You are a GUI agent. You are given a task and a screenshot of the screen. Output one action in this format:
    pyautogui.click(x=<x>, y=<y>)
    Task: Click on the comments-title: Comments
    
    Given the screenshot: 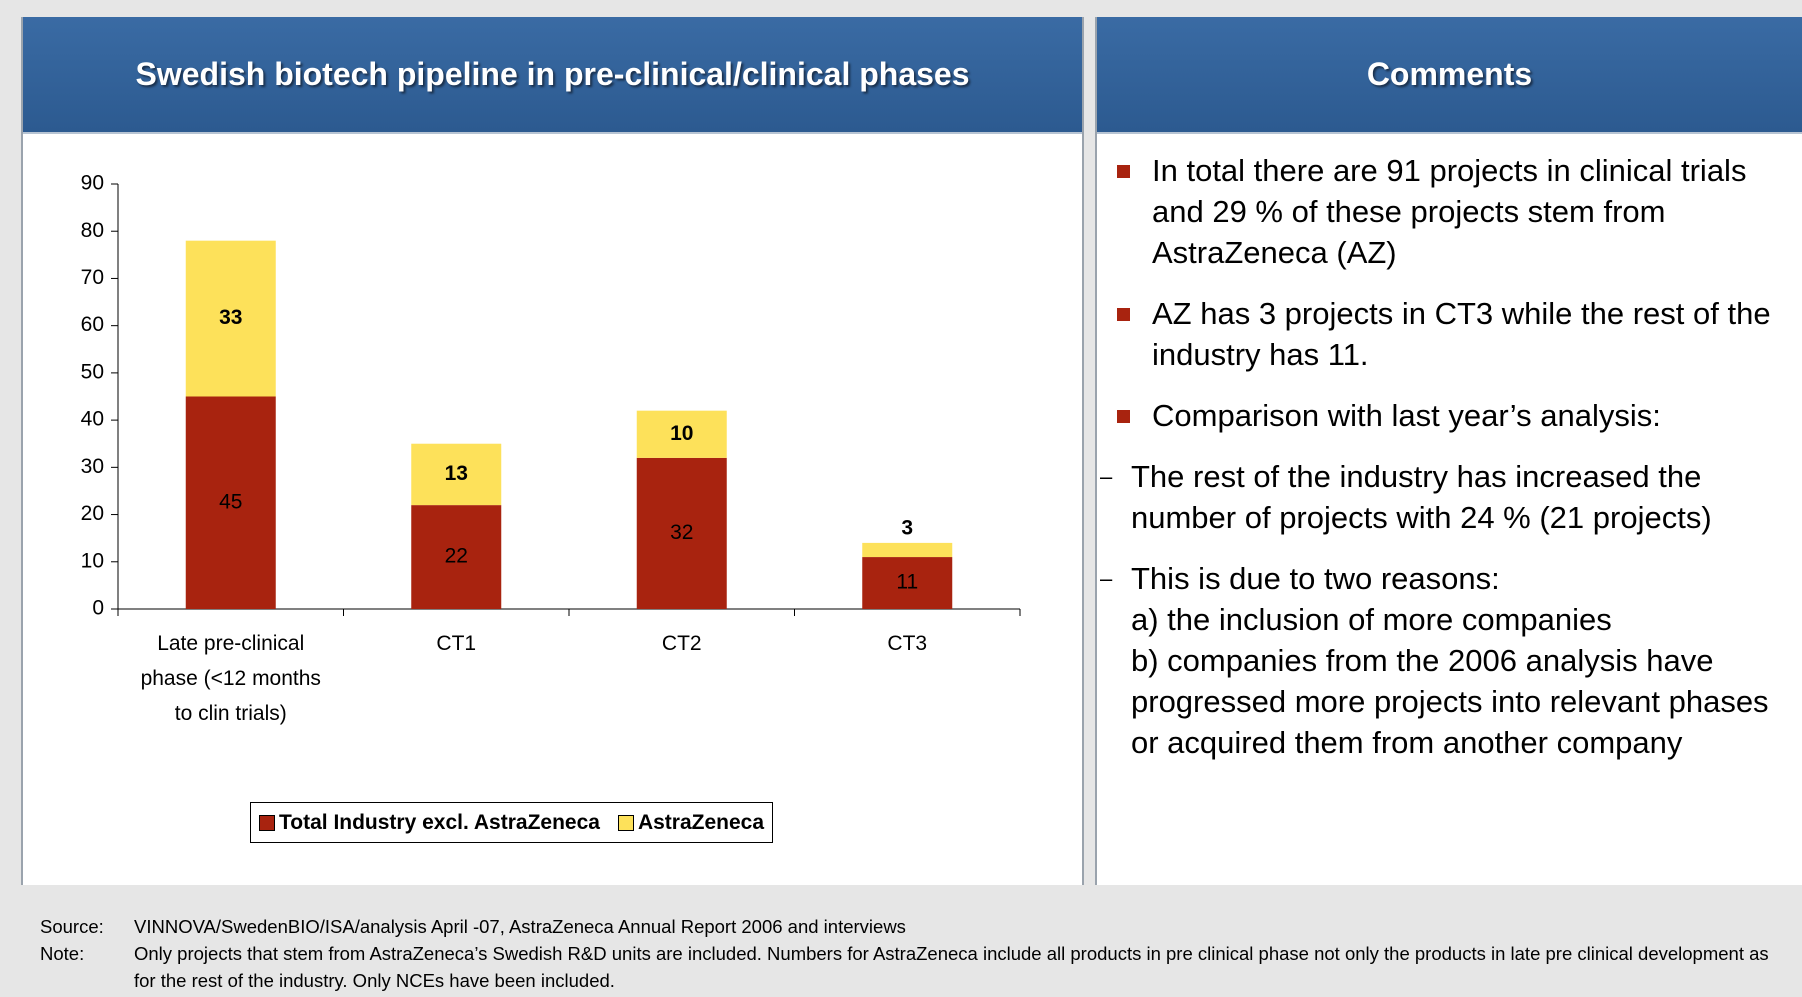 What is the action you would take?
    pyautogui.click(x=1449, y=75)
    